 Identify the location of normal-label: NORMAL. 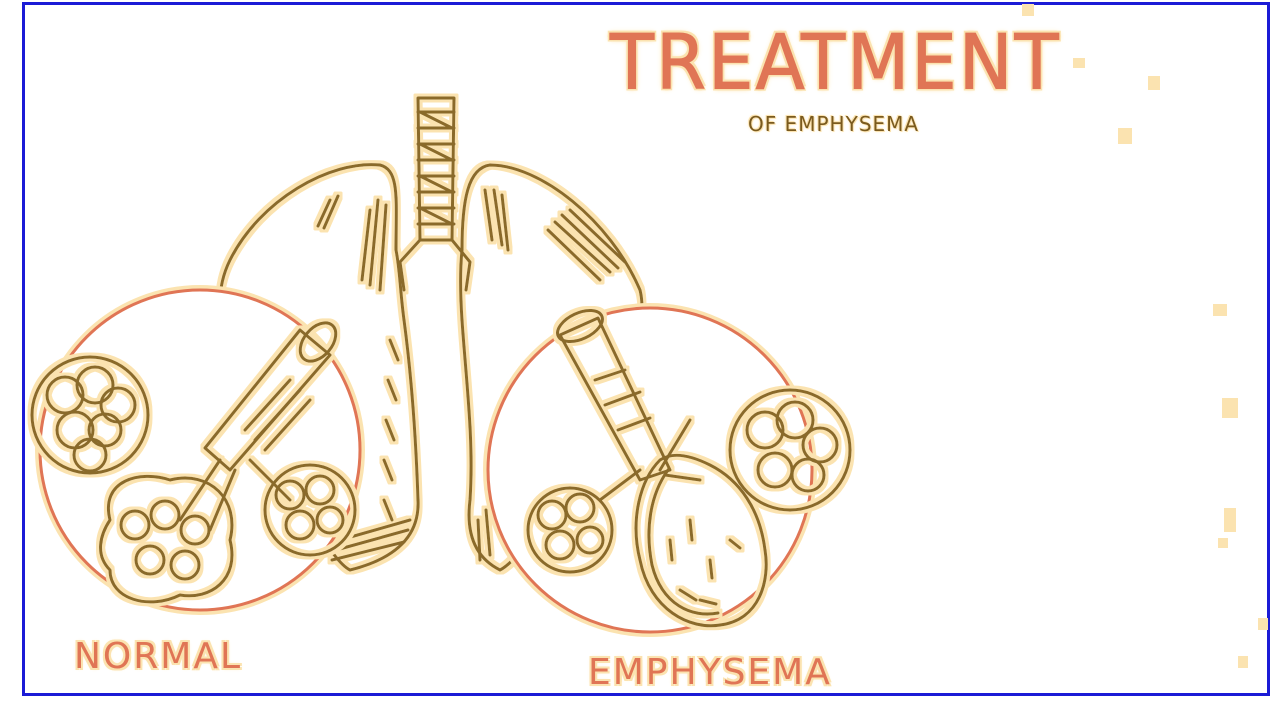
(158, 656).